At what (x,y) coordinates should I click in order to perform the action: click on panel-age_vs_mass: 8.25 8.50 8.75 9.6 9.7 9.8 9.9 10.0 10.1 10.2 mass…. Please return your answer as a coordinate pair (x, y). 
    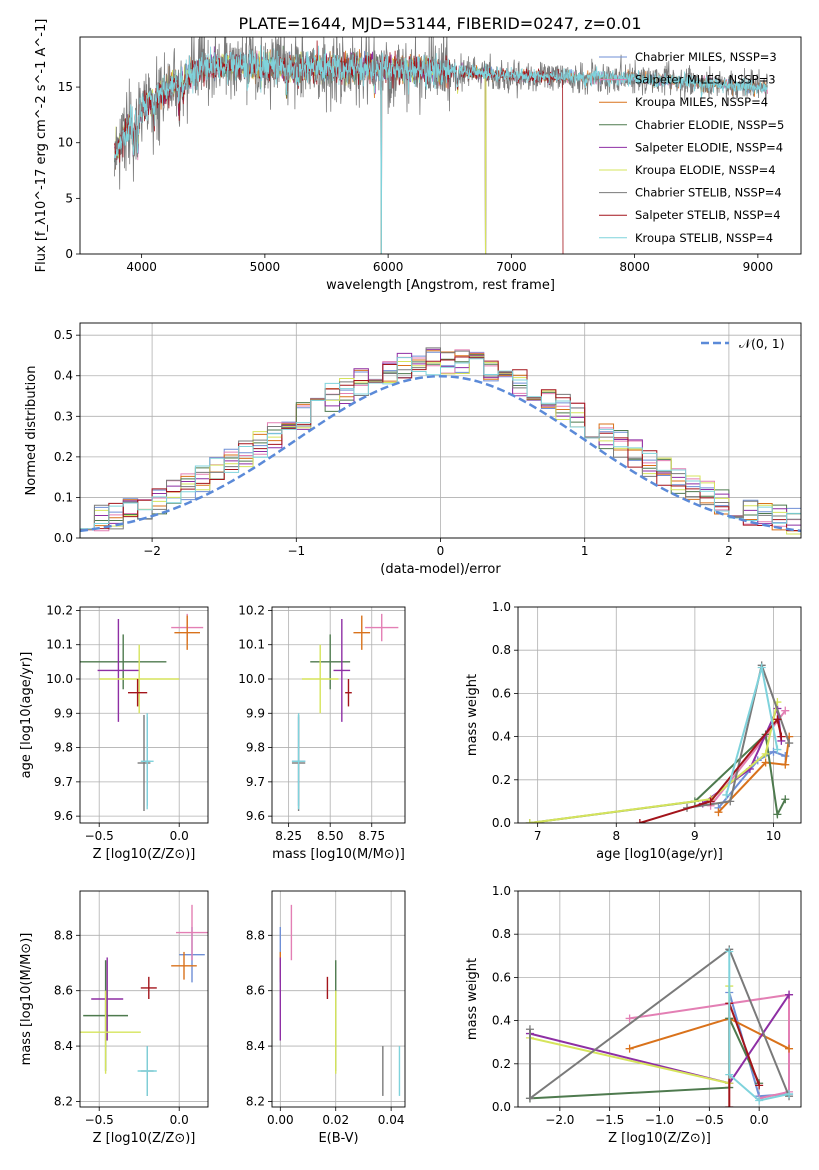
    Looking at the image, I should click on (322, 732).